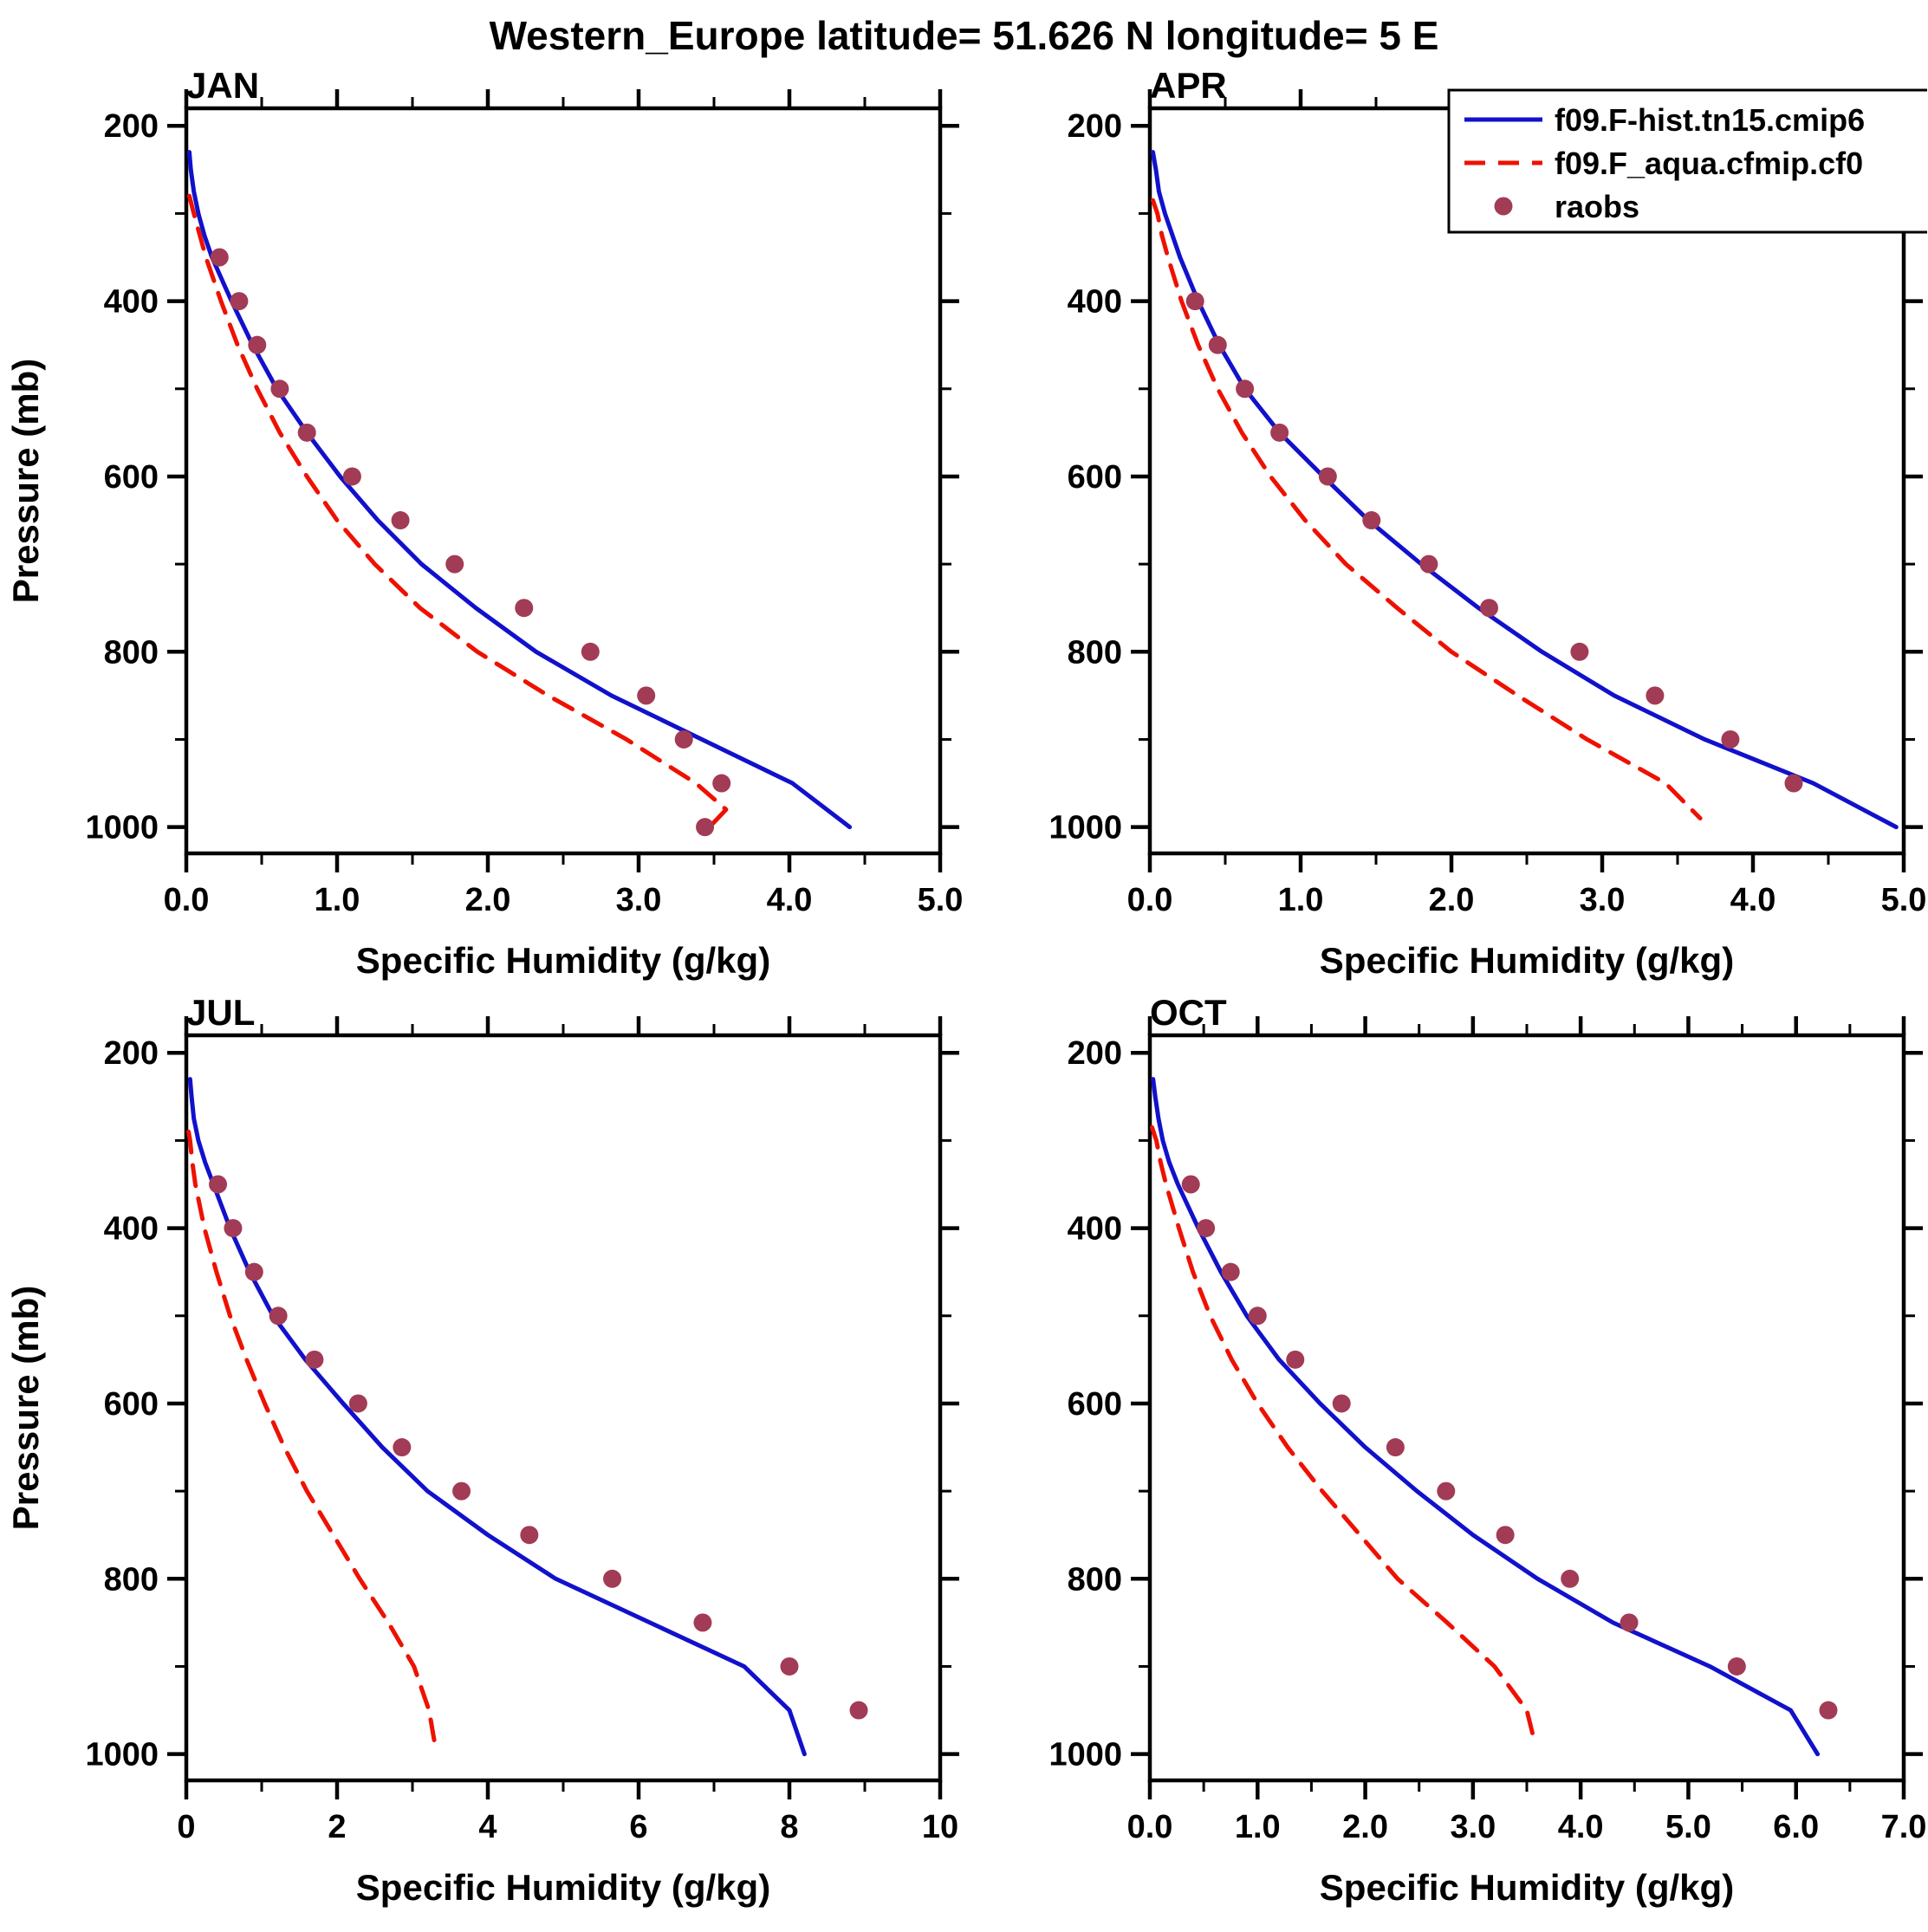 The width and height of the screenshot is (1928, 1932). Describe the element at coordinates (789, 1827) in the screenshot. I see `x-tick-label: 8` at that location.